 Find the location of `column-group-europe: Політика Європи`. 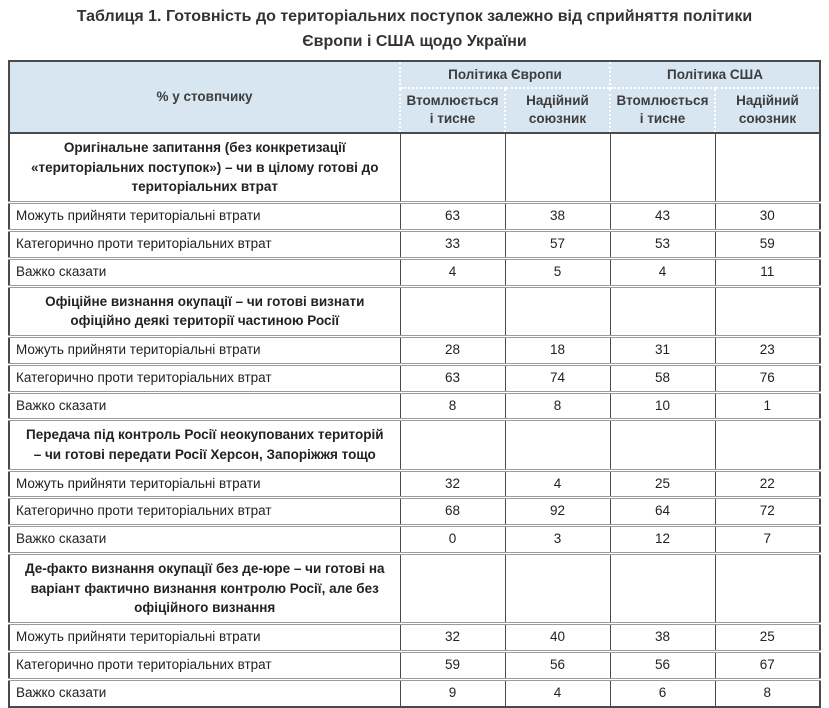

column-group-europe: Політика Європи is located at coordinates (504, 74).